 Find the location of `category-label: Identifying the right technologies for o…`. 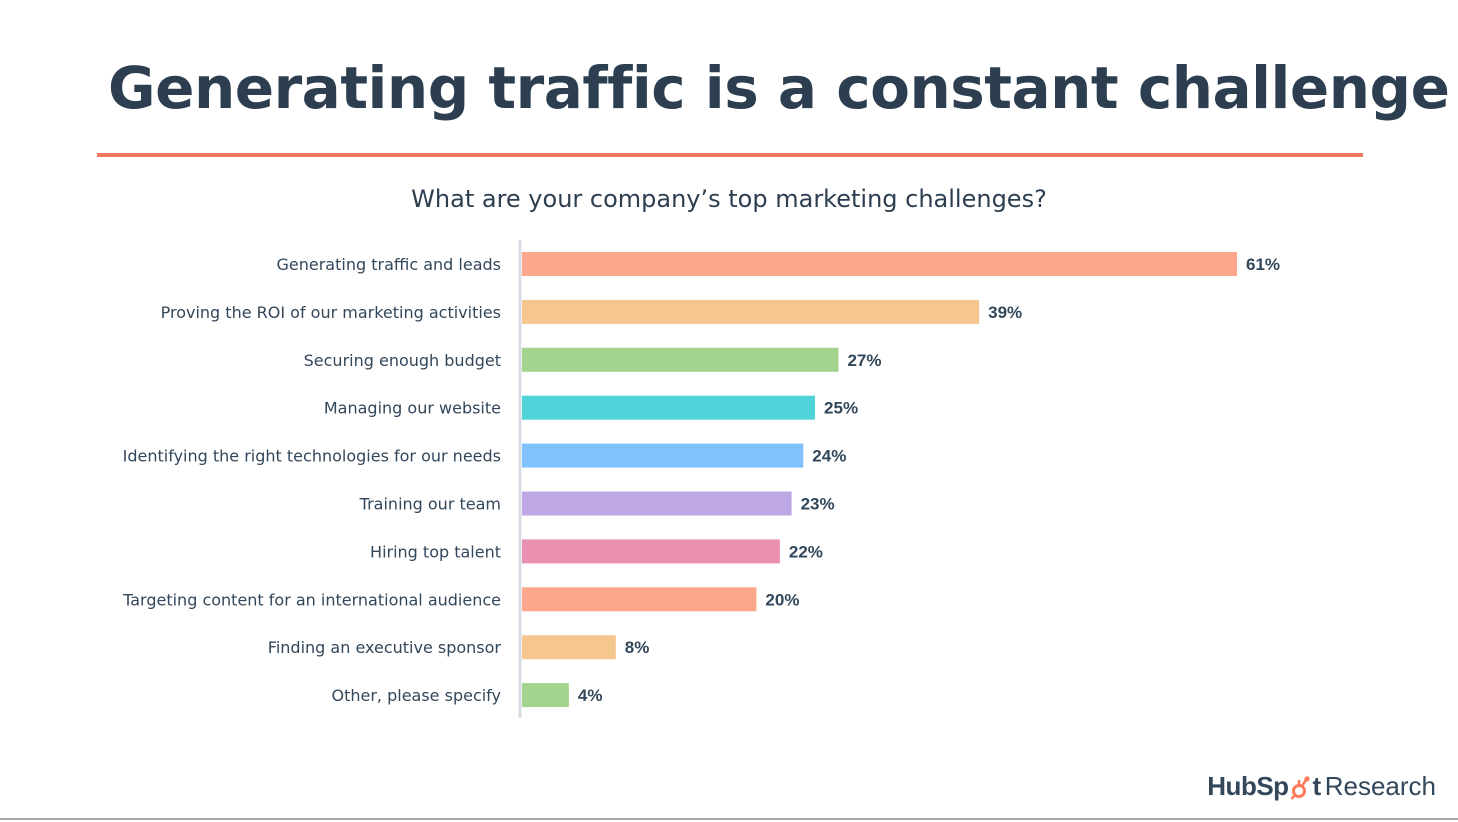

category-label: Identifying the right technologies for o… is located at coordinates (312, 456).